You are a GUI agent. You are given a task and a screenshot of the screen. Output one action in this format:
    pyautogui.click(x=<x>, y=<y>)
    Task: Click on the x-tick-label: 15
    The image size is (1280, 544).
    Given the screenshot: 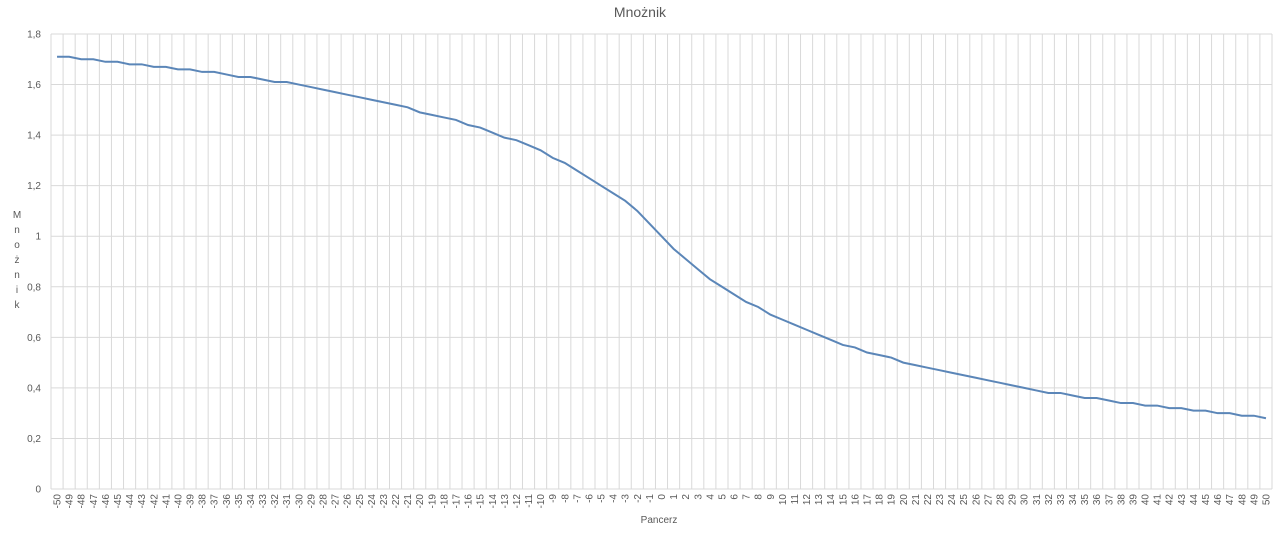 What is the action you would take?
    pyautogui.click(x=843, y=500)
    